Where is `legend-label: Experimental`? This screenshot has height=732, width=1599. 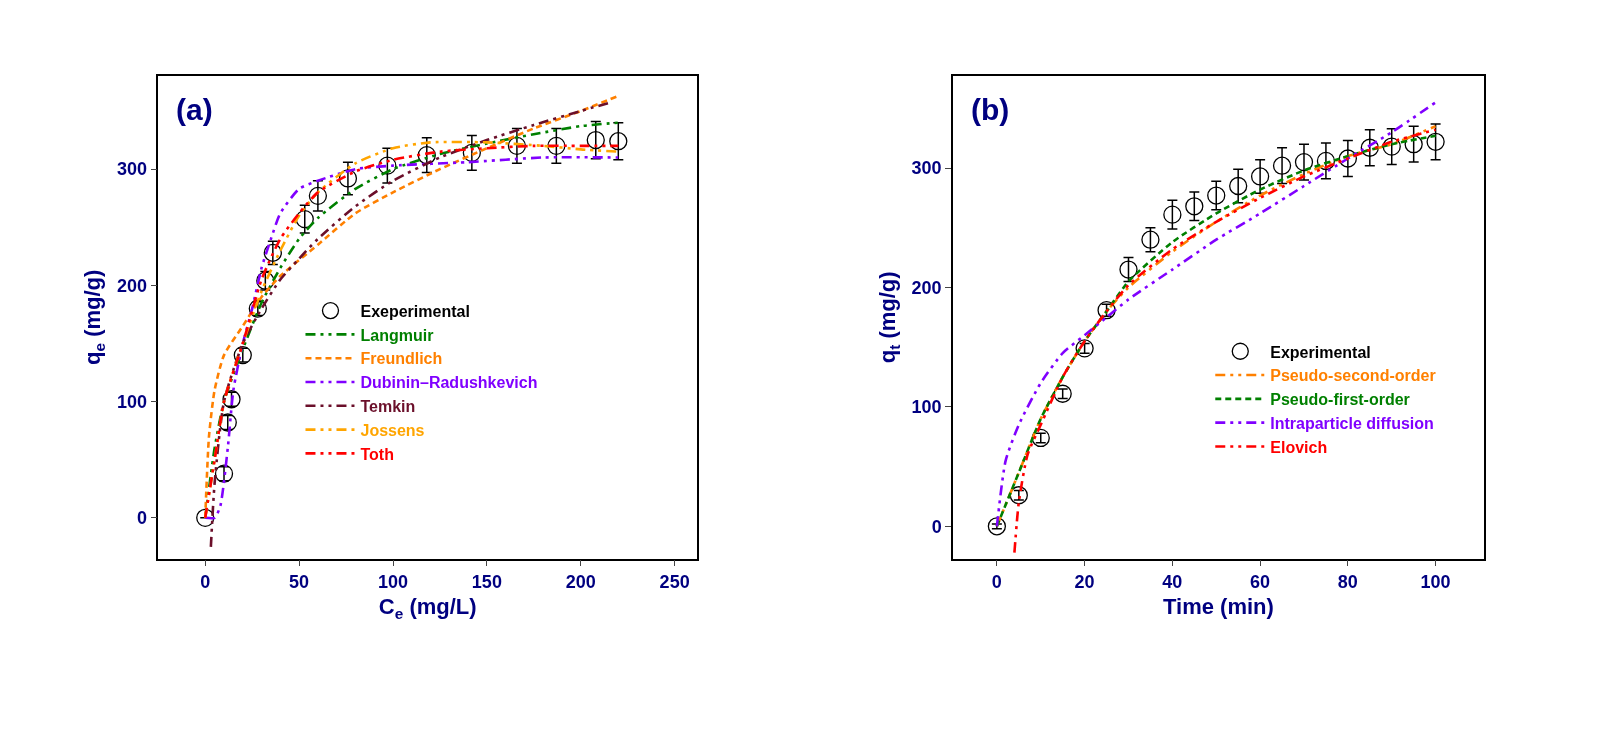 legend-label: Experimental is located at coordinates (1320, 352).